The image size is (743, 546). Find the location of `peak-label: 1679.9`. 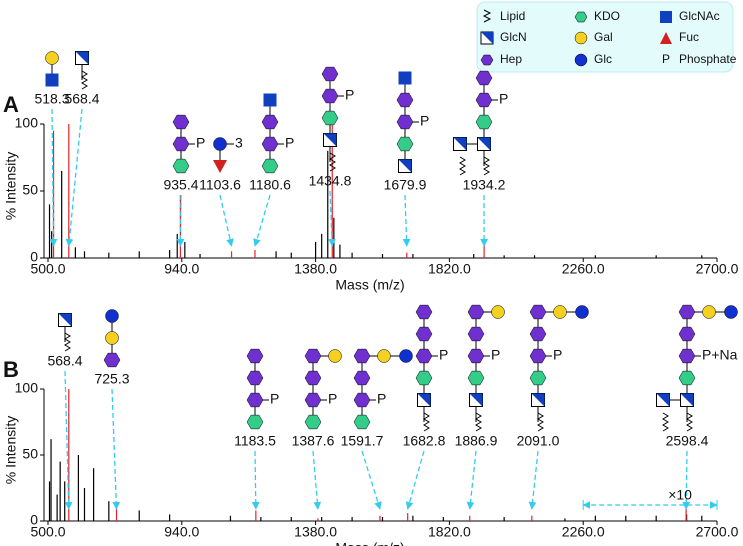

peak-label: 1679.9 is located at coordinates (405, 185).